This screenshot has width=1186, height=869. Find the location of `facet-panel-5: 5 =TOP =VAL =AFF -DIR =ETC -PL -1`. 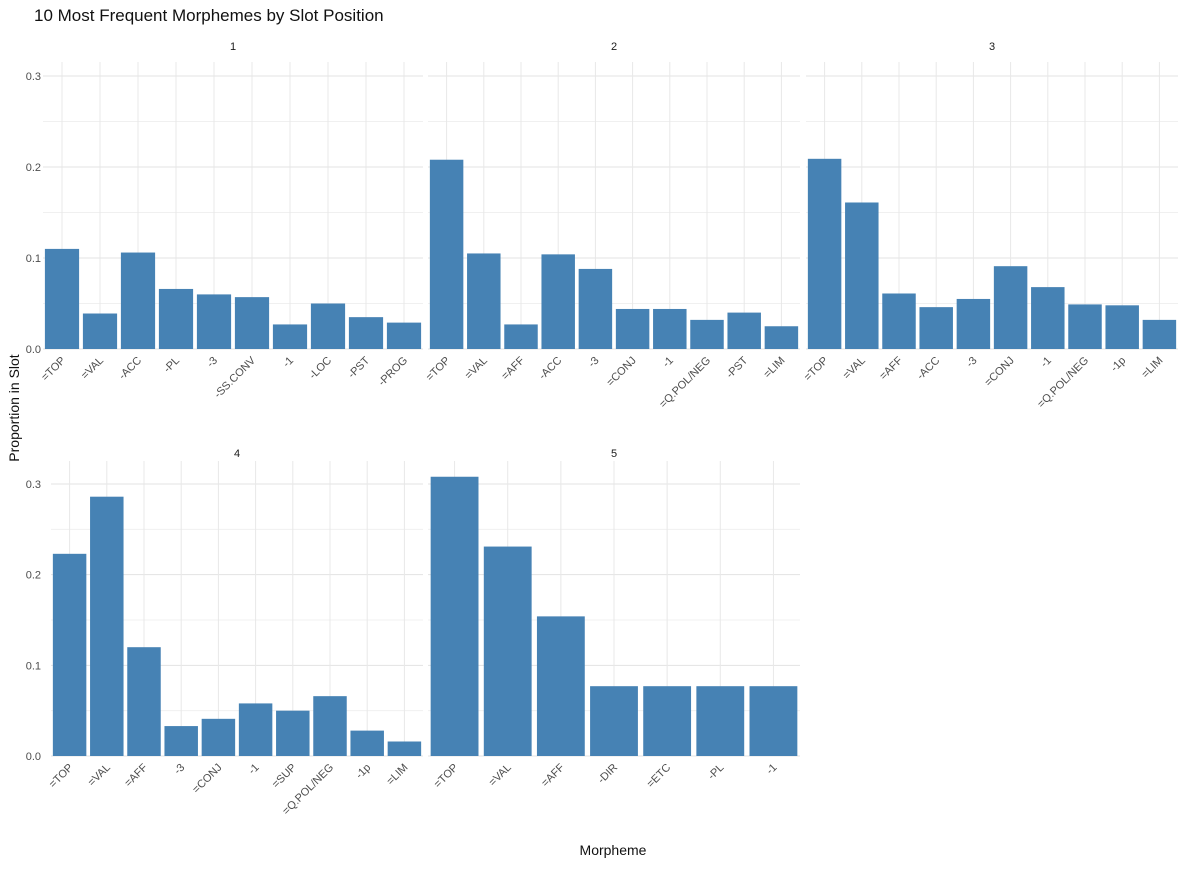

facet-panel-5: 5 =TOP =VAL =AFF -DIR =ETC -PL -1 is located at coordinates (614, 619).